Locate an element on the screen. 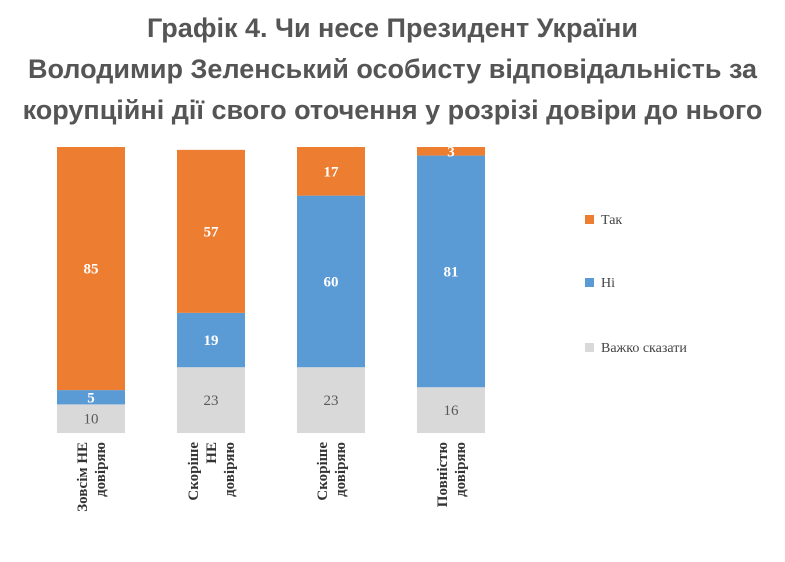  data-label: 85 is located at coordinates (91, 270).